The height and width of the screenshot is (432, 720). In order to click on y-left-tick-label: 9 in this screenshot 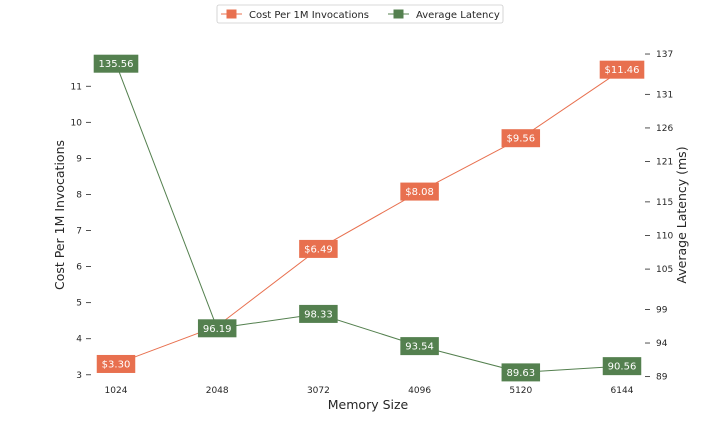, I will do `click(79, 159)`.